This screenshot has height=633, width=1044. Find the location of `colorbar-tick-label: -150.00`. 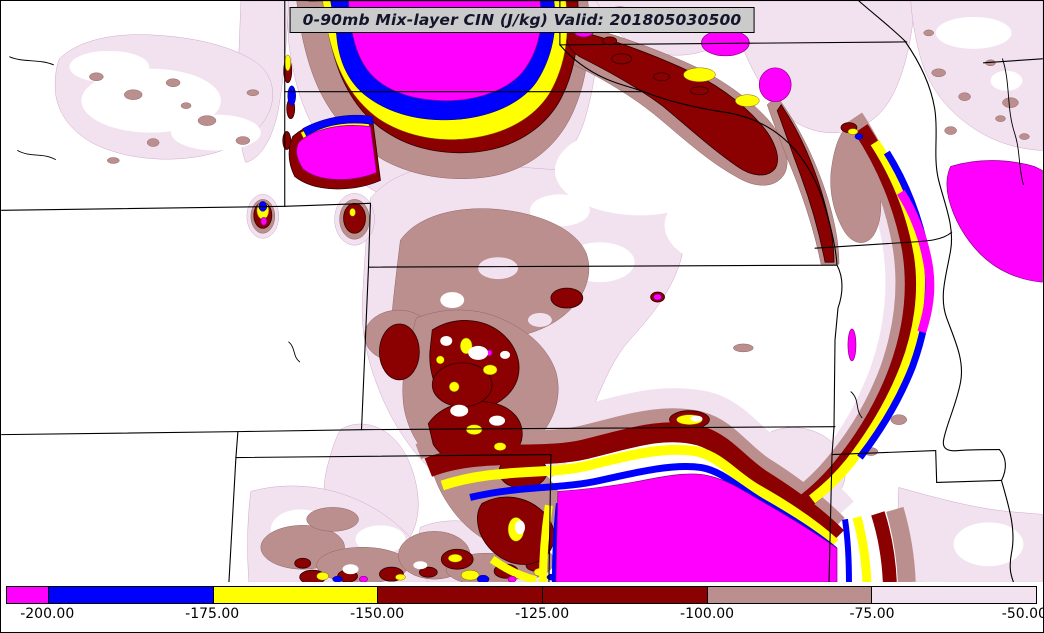

colorbar-tick-label: -150.00 is located at coordinates (377, 614).